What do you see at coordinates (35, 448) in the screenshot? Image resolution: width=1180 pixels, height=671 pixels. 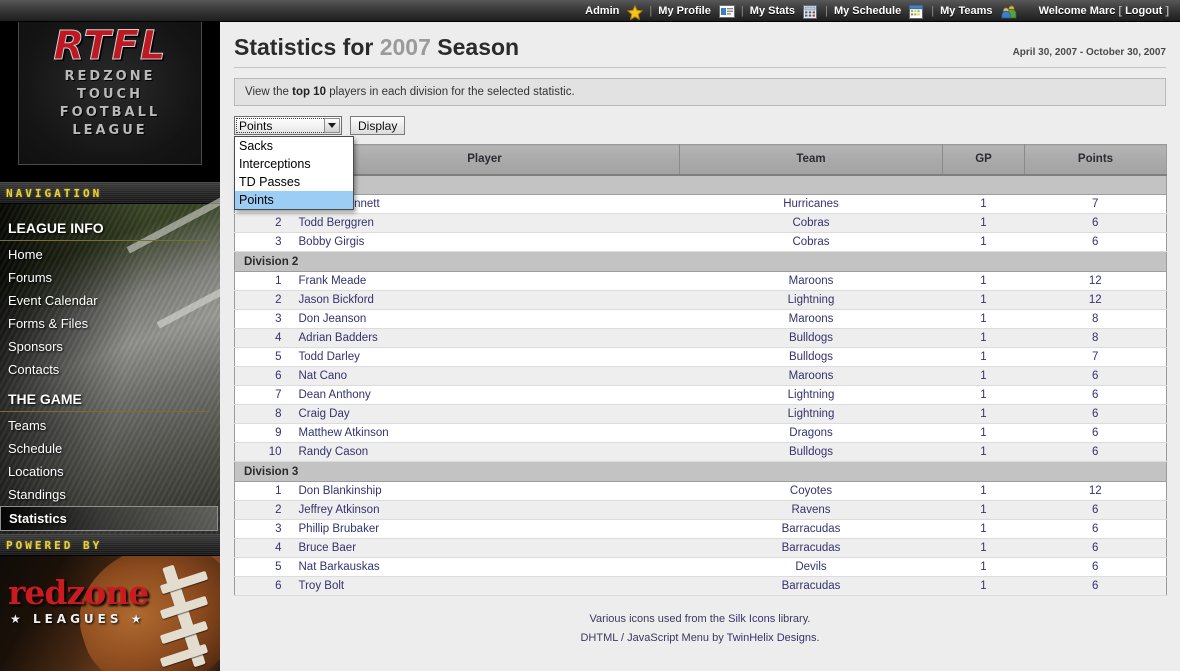 I see `sidebar-item-schedule: Schedule` at bounding box center [35, 448].